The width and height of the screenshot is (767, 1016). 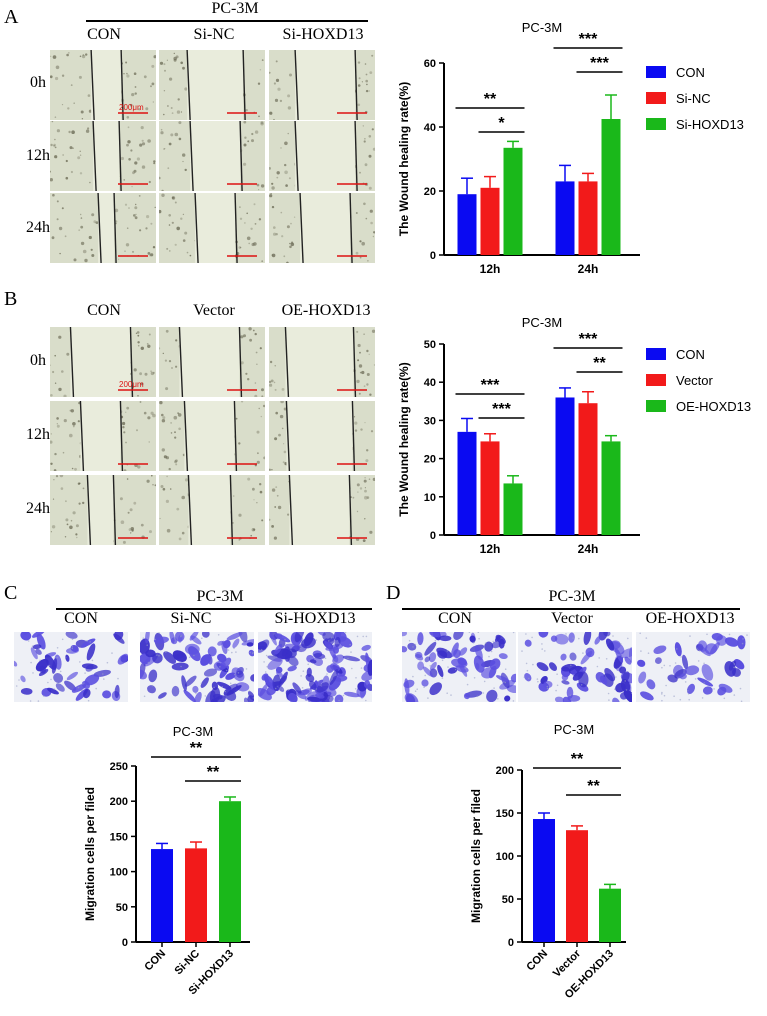 What do you see at coordinates (11, 593) in the screenshot?
I see `panel-label-c: C` at bounding box center [11, 593].